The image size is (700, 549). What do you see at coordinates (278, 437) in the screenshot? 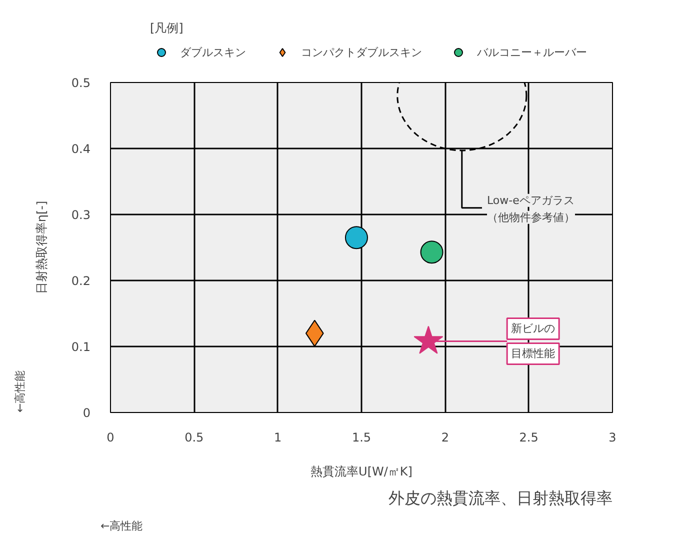
I see `x-tick-label: 1` at bounding box center [278, 437].